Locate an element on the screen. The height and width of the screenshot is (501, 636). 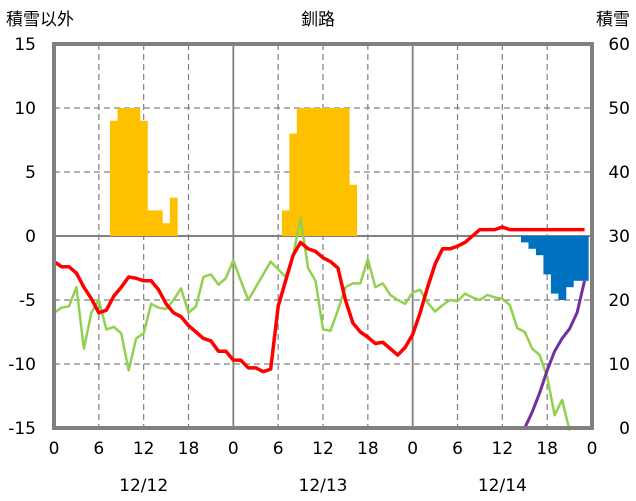
left-tick-label: 0 is located at coordinates (30, 237).